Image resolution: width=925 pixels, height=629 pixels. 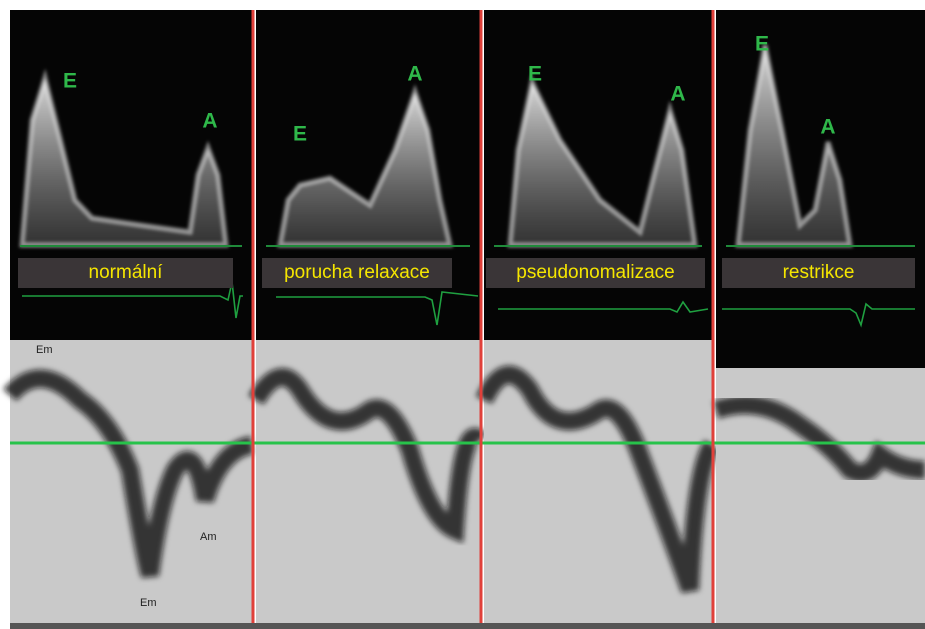 I want to click on bottom-edge, so click(x=467, y=626).